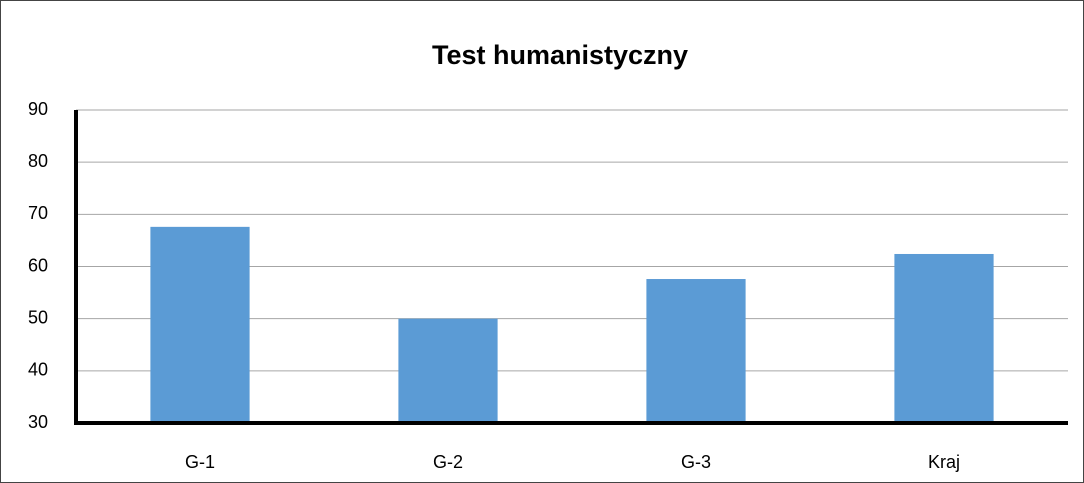 Image resolution: width=1084 pixels, height=483 pixels. I want to click on x-tick-label: G-3, so click(696, 462).